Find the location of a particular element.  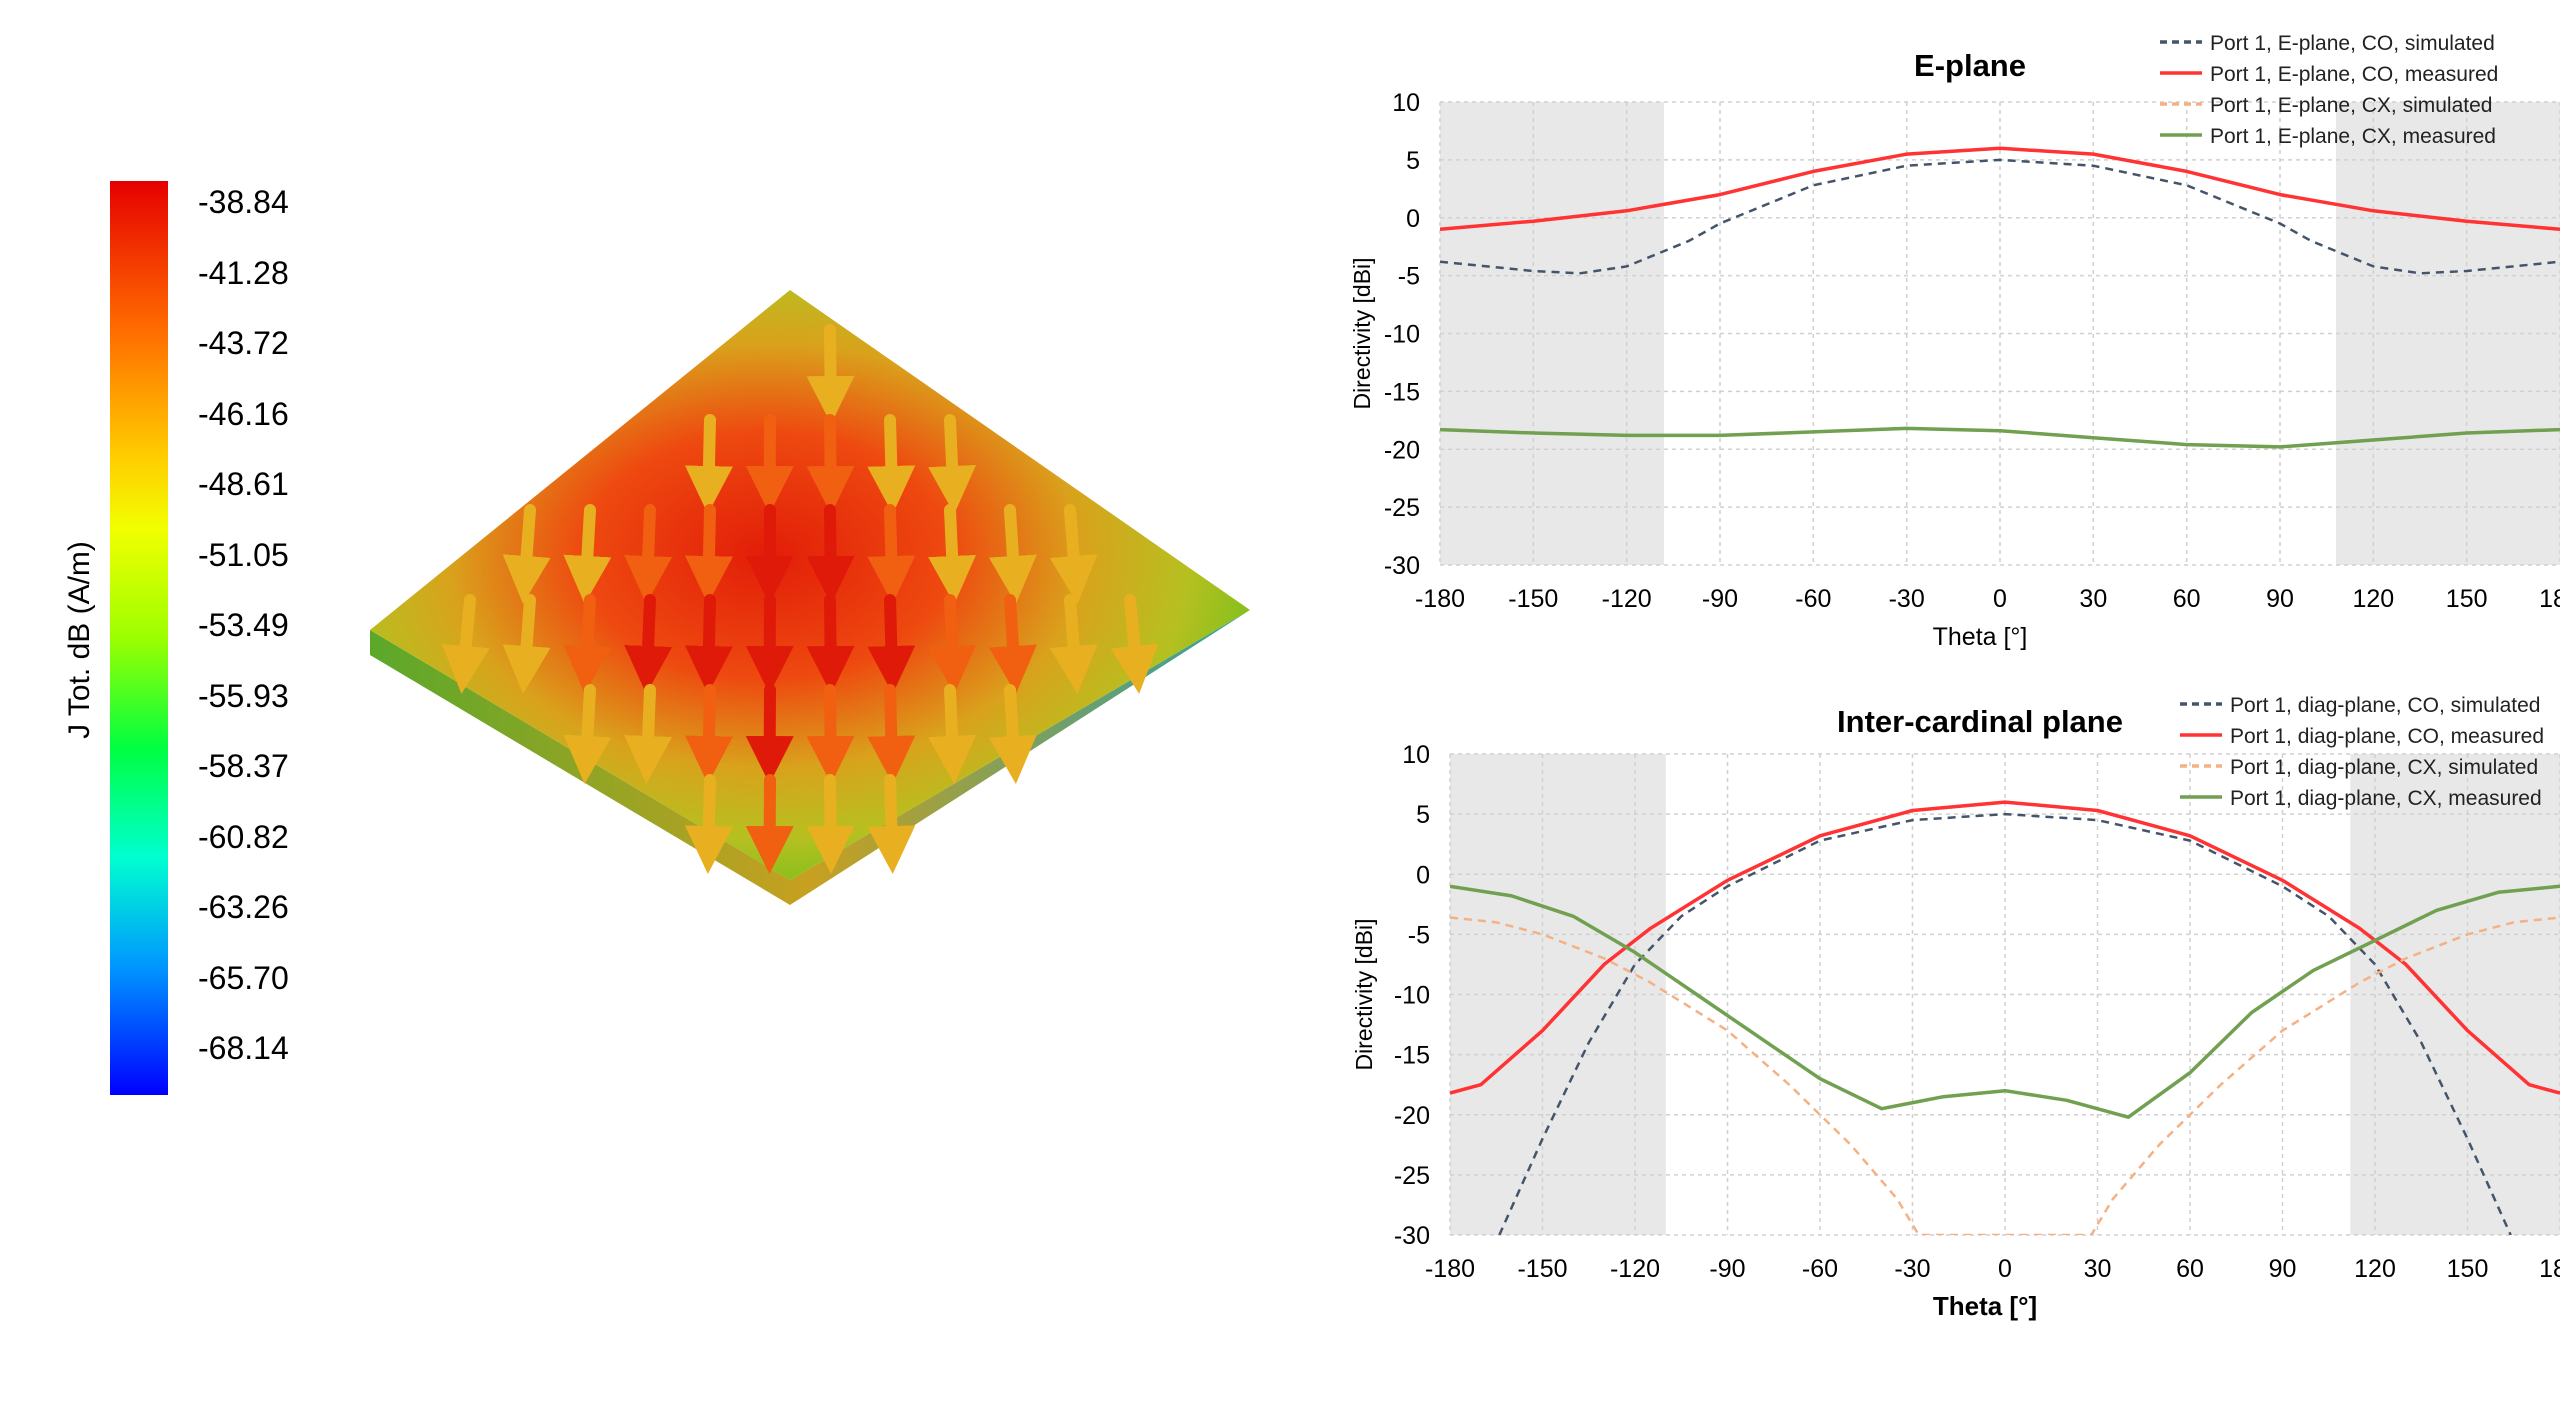

colorbar-tick-label: -68.14 is located at coordinates (243, 1048).